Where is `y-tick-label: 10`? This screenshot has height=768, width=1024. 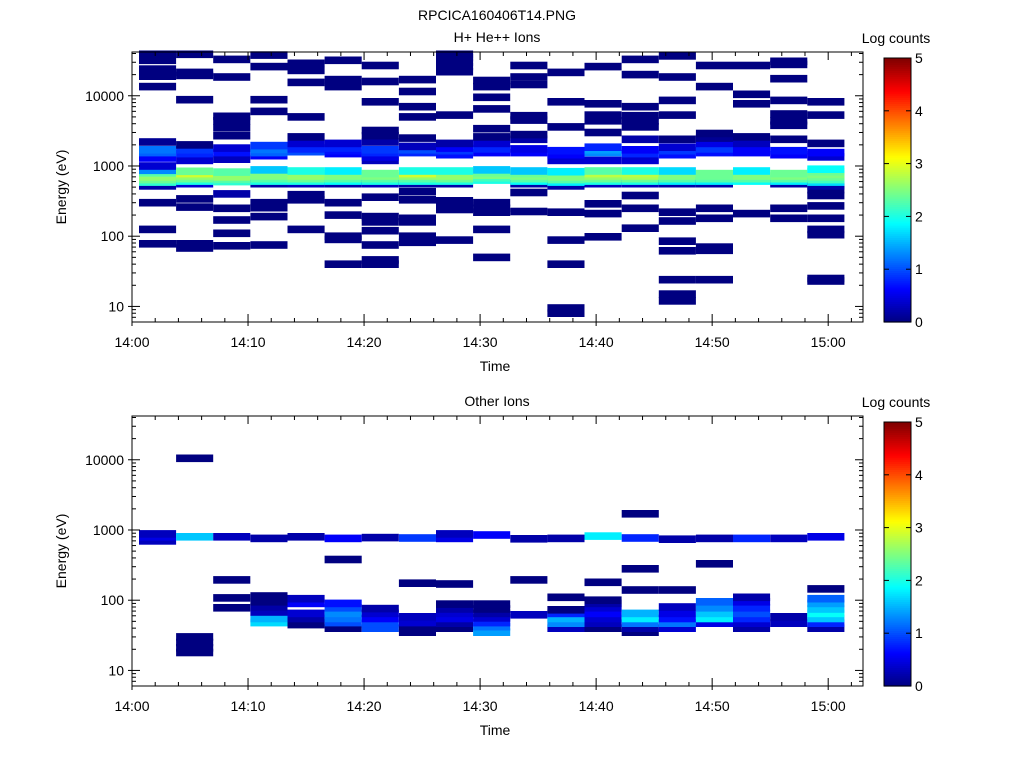
y-tick-label: 10 is located at coordinates (116, 306).